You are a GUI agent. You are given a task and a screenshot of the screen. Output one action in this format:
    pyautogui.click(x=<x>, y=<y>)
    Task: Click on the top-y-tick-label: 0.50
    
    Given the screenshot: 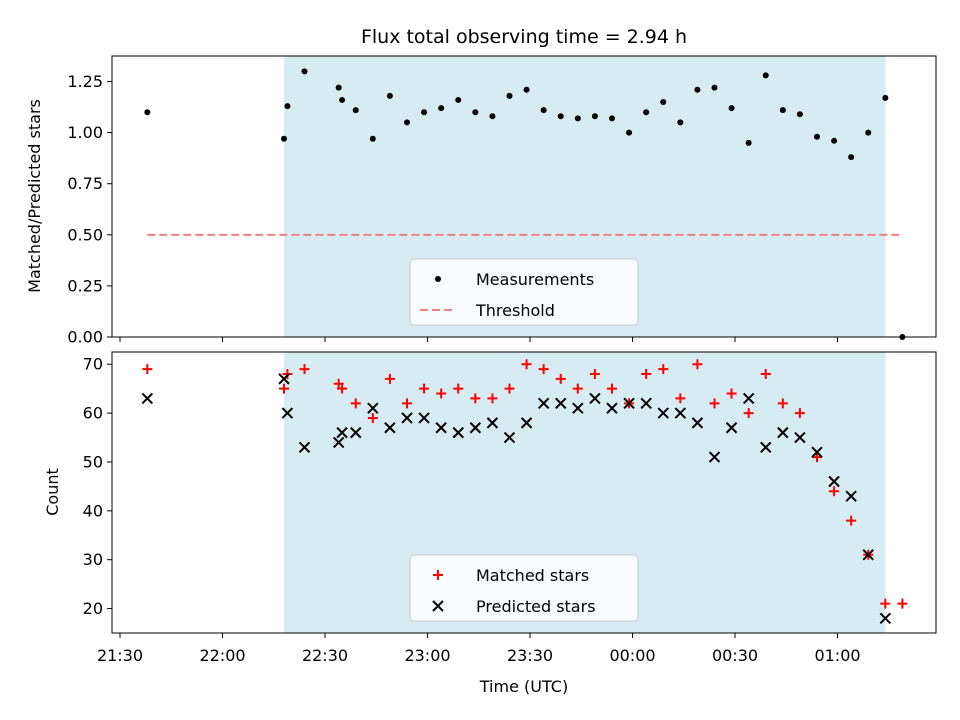 What is the action you would take?
    pyautogui.click(x=85, y=234)
    